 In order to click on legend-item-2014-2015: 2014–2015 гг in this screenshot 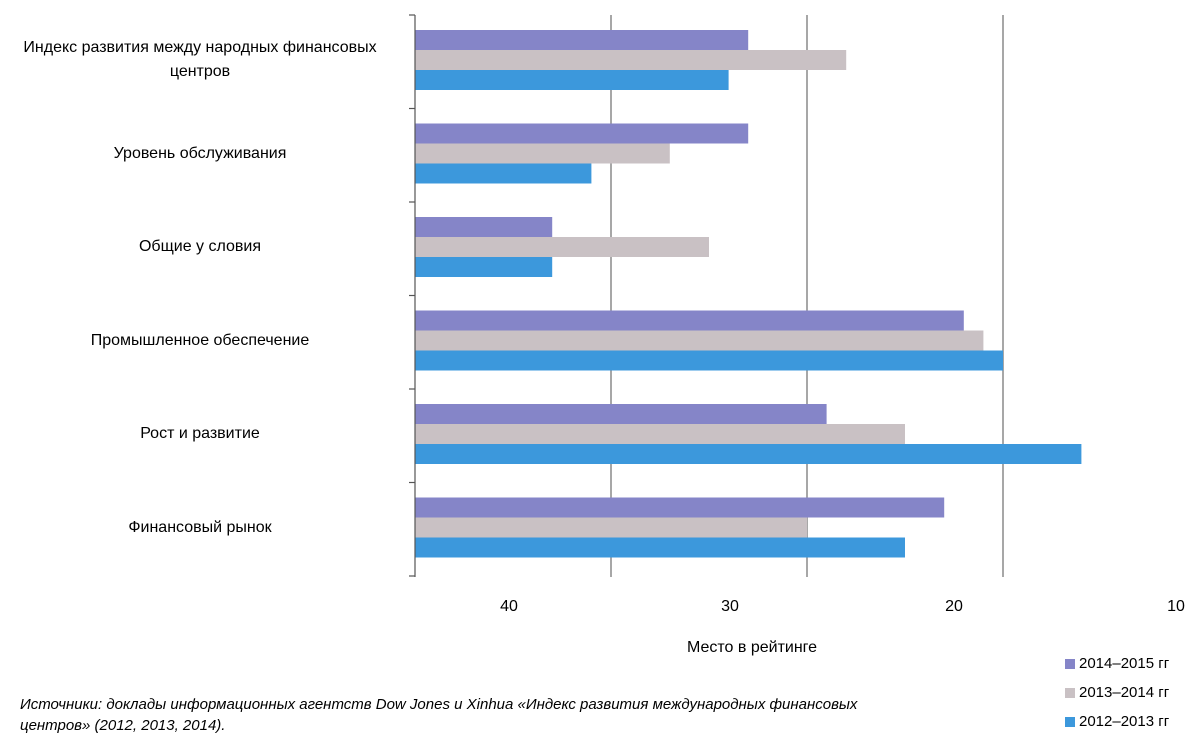, I will do `click(1117, 663)`.